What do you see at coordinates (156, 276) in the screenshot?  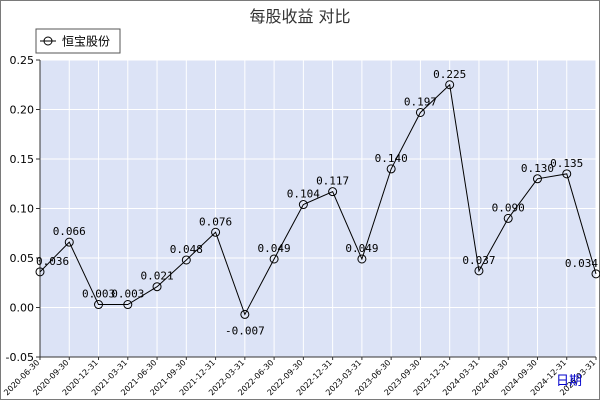 I see `data-label: 0.021` at bounding box center [156, 276].